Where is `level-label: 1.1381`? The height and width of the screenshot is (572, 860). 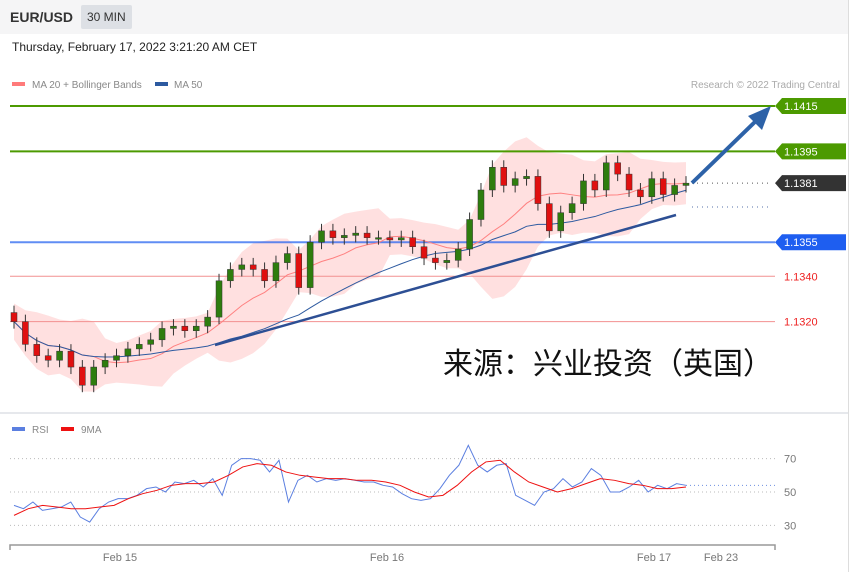
level-label: 1.1381 is located at coordinates (801, 184).